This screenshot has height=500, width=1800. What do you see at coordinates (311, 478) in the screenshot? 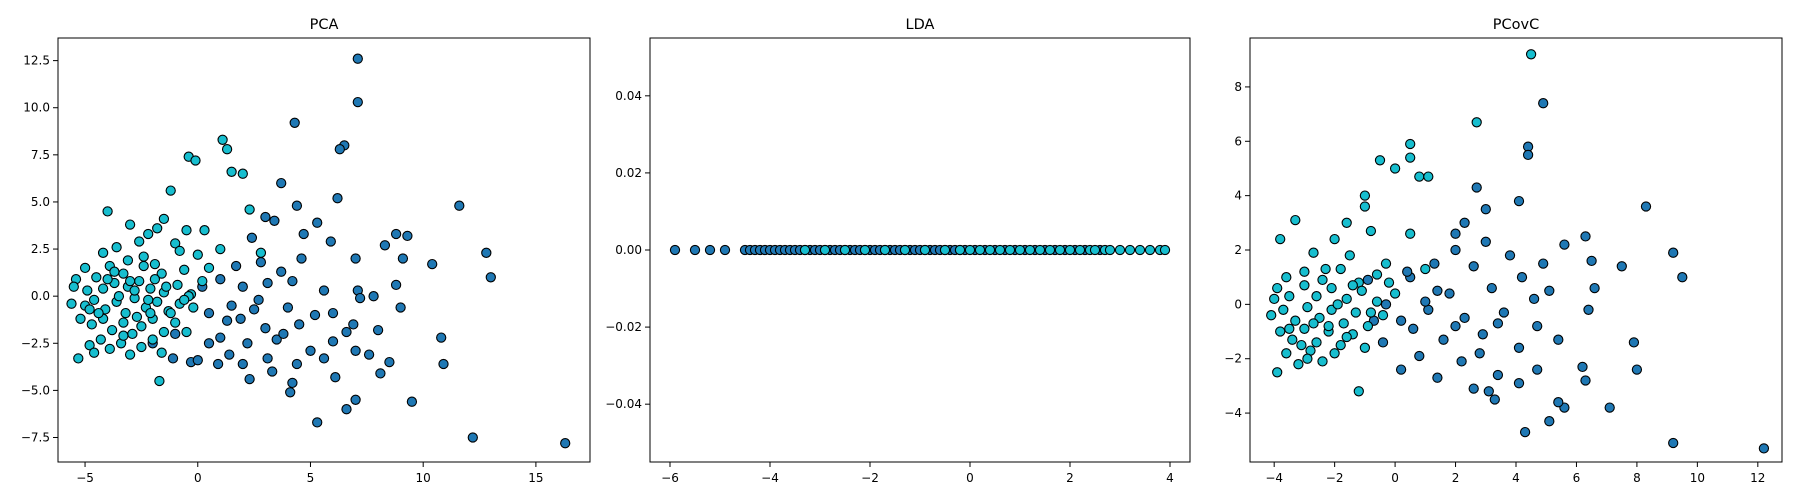
I see `x-tick-label: 5` at bounding box center [311, 478].